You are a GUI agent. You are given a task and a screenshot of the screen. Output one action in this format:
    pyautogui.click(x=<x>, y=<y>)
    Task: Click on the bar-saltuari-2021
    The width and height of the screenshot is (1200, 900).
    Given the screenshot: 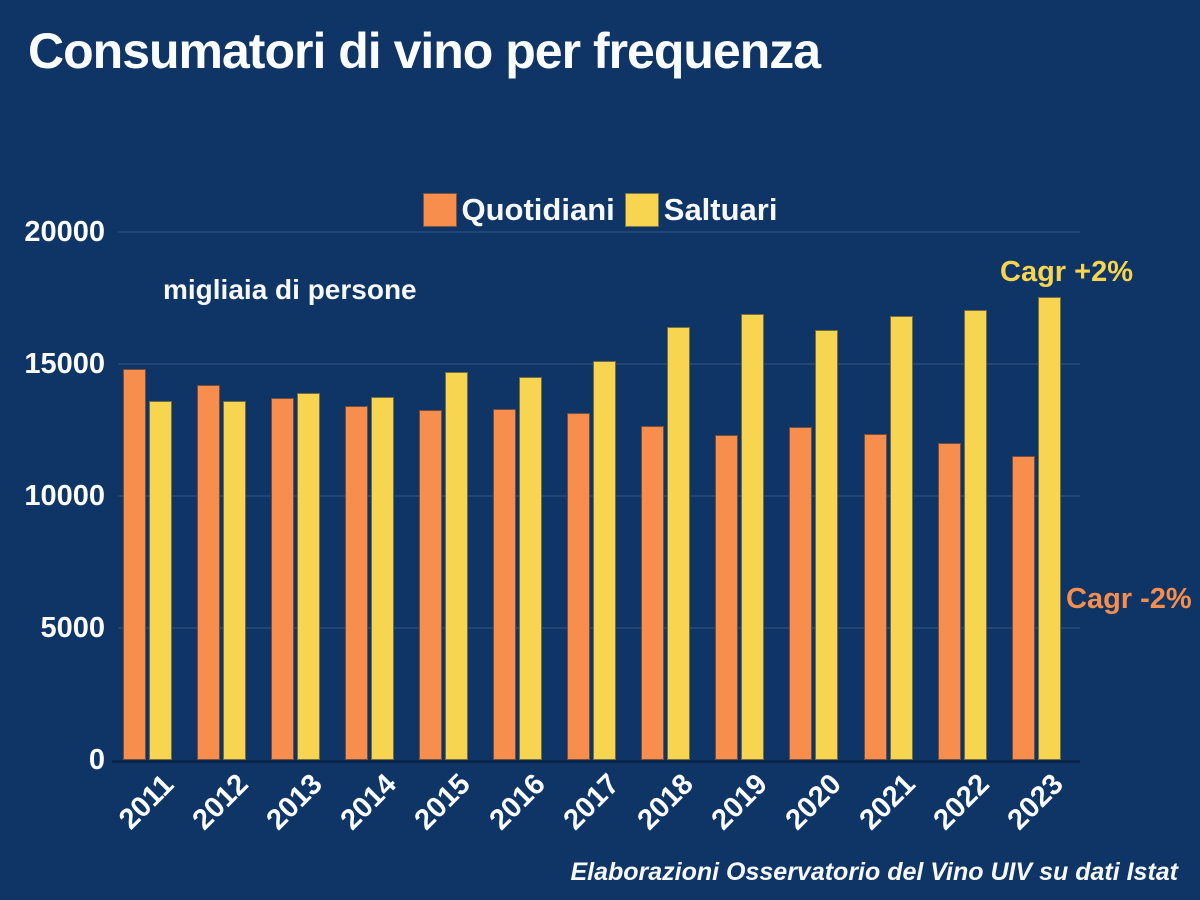 What is the action you would take?
    pyautogui.click(x=901, y=538)
    